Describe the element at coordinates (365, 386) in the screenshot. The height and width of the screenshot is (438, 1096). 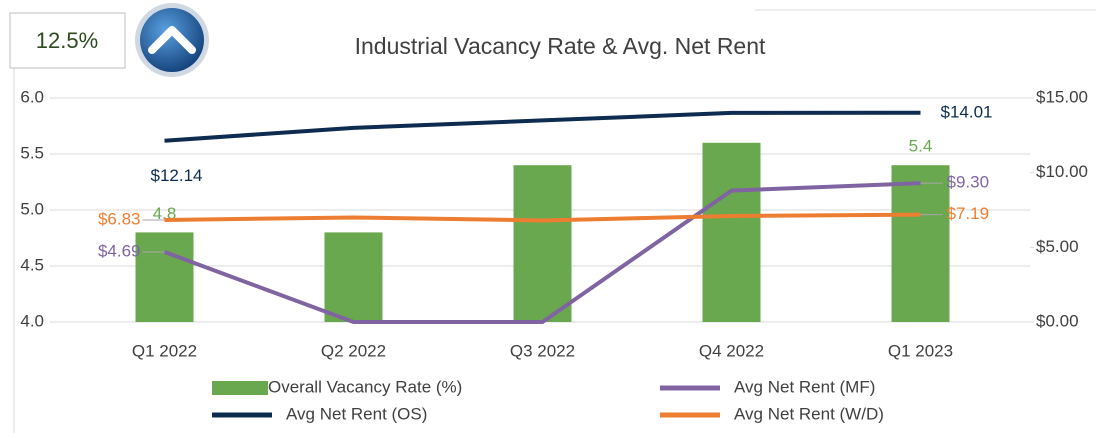
I see `legend-label: Overall Vacancy Rate (%)` at that location.